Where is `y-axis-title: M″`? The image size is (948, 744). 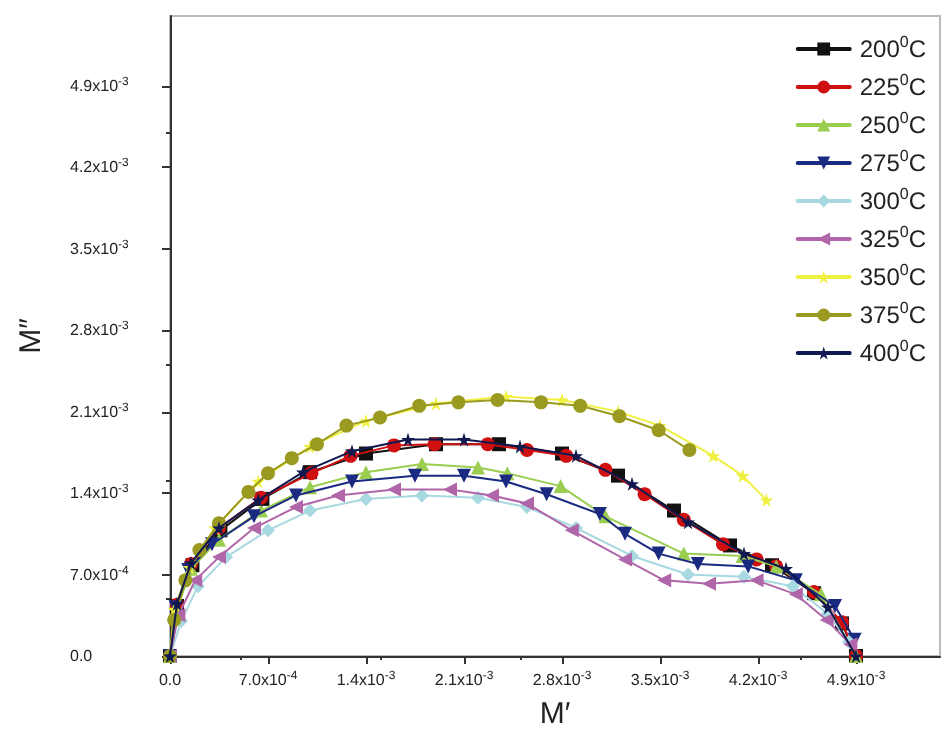
y-axis-title: M″ is located at coordinates (31, 335).